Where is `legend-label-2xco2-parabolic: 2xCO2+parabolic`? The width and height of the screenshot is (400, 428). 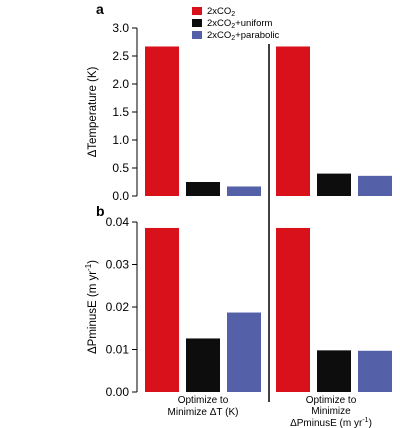
legend-label-2xco2-parabolic: 2xCO2+parabolic is located at coordinates (243, 36).